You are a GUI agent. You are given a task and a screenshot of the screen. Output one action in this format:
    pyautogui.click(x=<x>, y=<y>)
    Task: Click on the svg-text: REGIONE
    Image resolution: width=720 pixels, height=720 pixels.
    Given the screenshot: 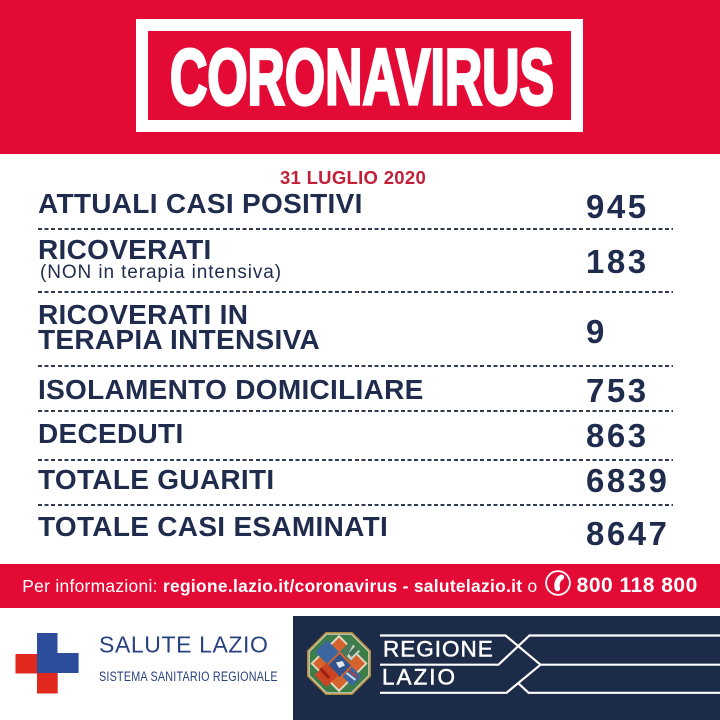 What is the action you would take?
    pyautogui.click(x=438, y=648)
    